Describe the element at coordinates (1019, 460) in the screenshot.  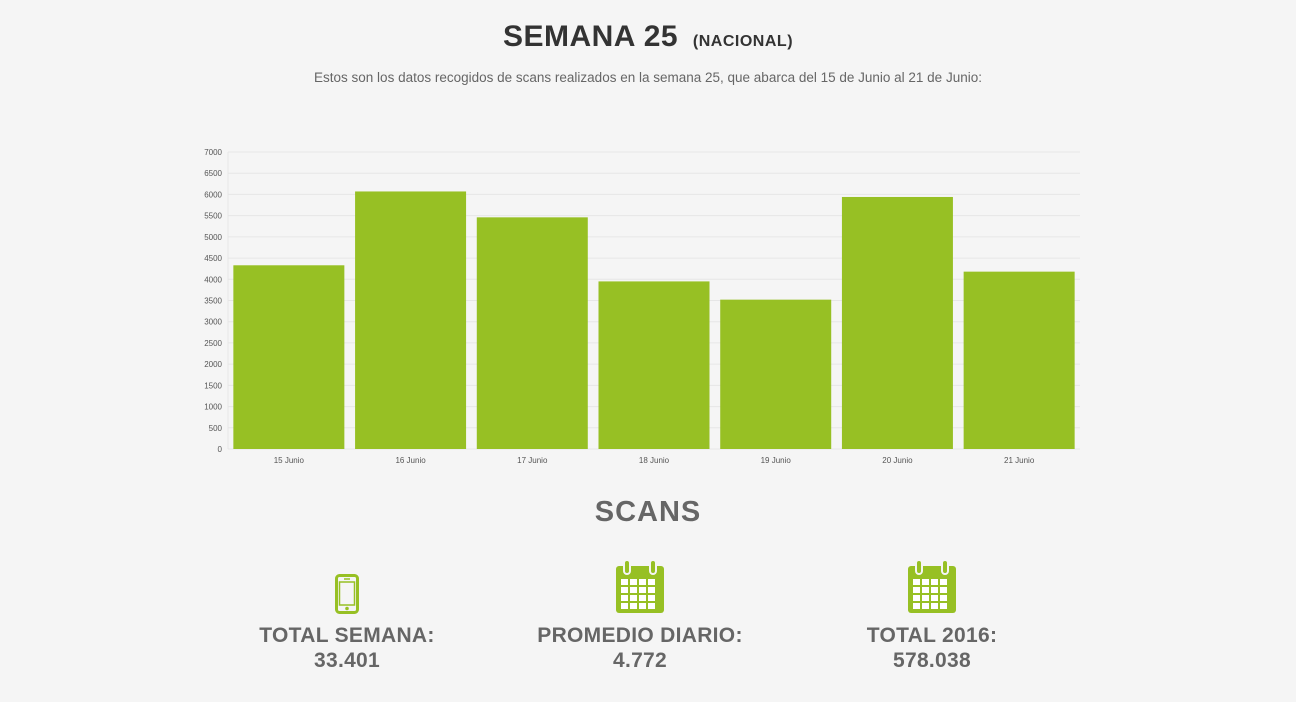
I see `x-tick-label: 21 Junio` at that location.